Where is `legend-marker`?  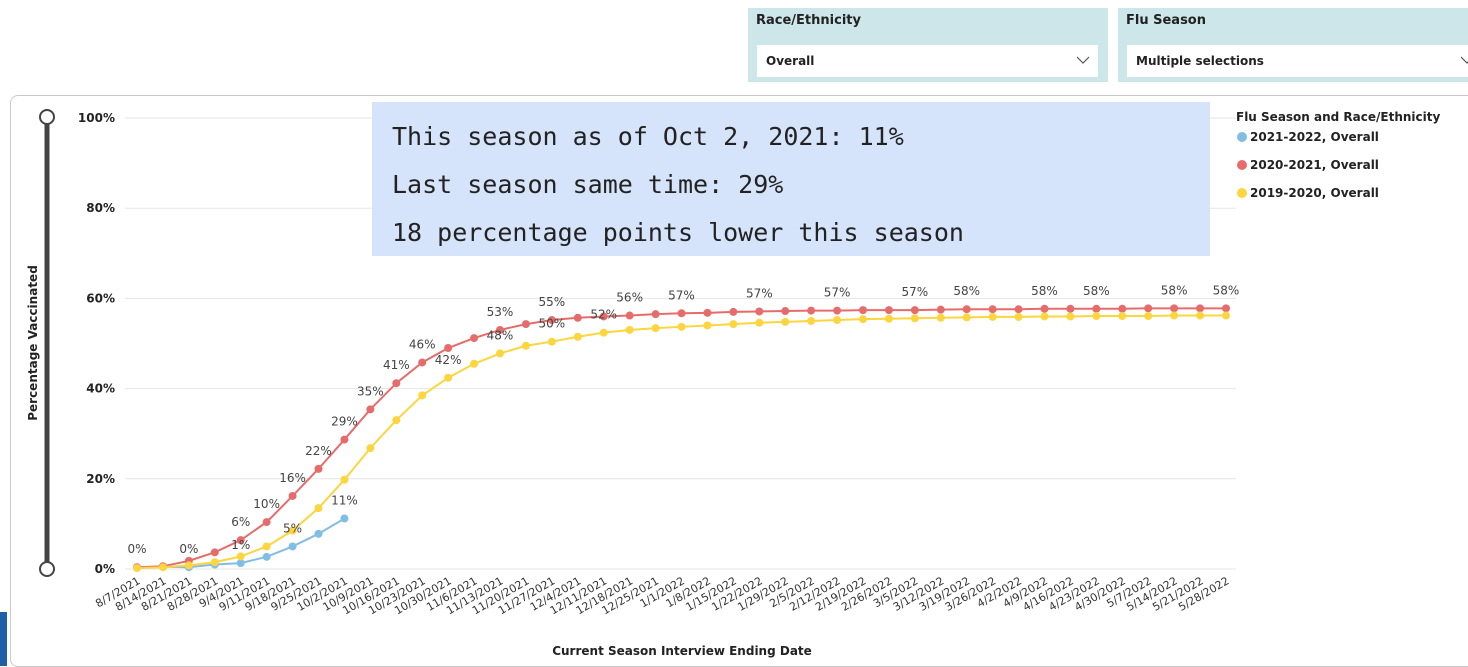
legend-marker is located at coordinates (1242, 193).